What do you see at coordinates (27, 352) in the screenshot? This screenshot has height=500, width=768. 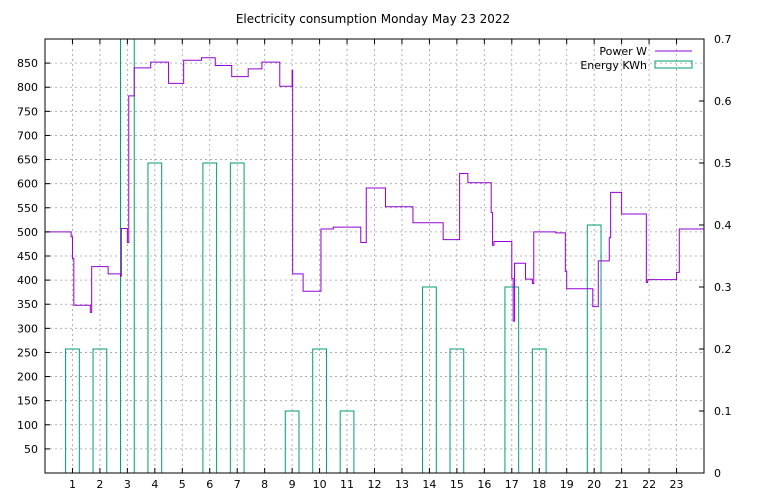 I see `y-tick-label: 250` at bounding box center [27, 352].